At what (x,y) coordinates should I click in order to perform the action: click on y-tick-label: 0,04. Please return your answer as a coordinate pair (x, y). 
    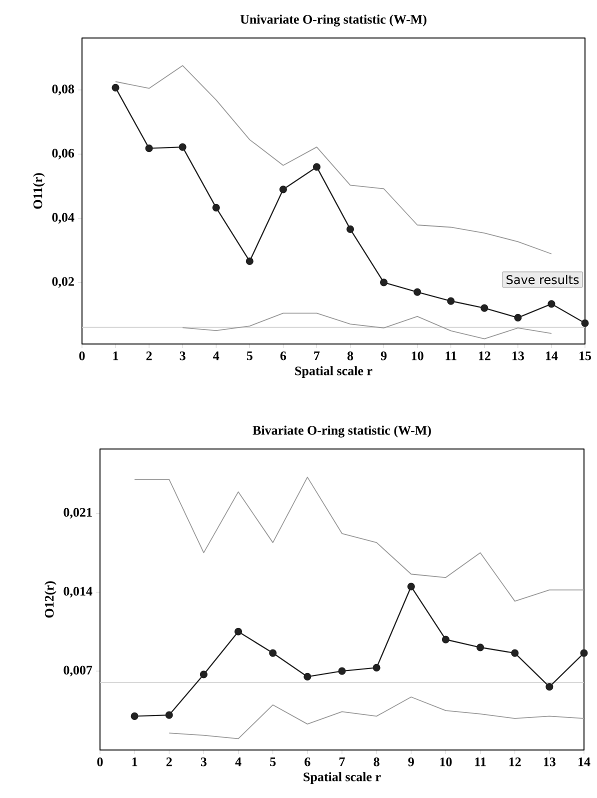
    Looking at the image, I should click on (63, 218).